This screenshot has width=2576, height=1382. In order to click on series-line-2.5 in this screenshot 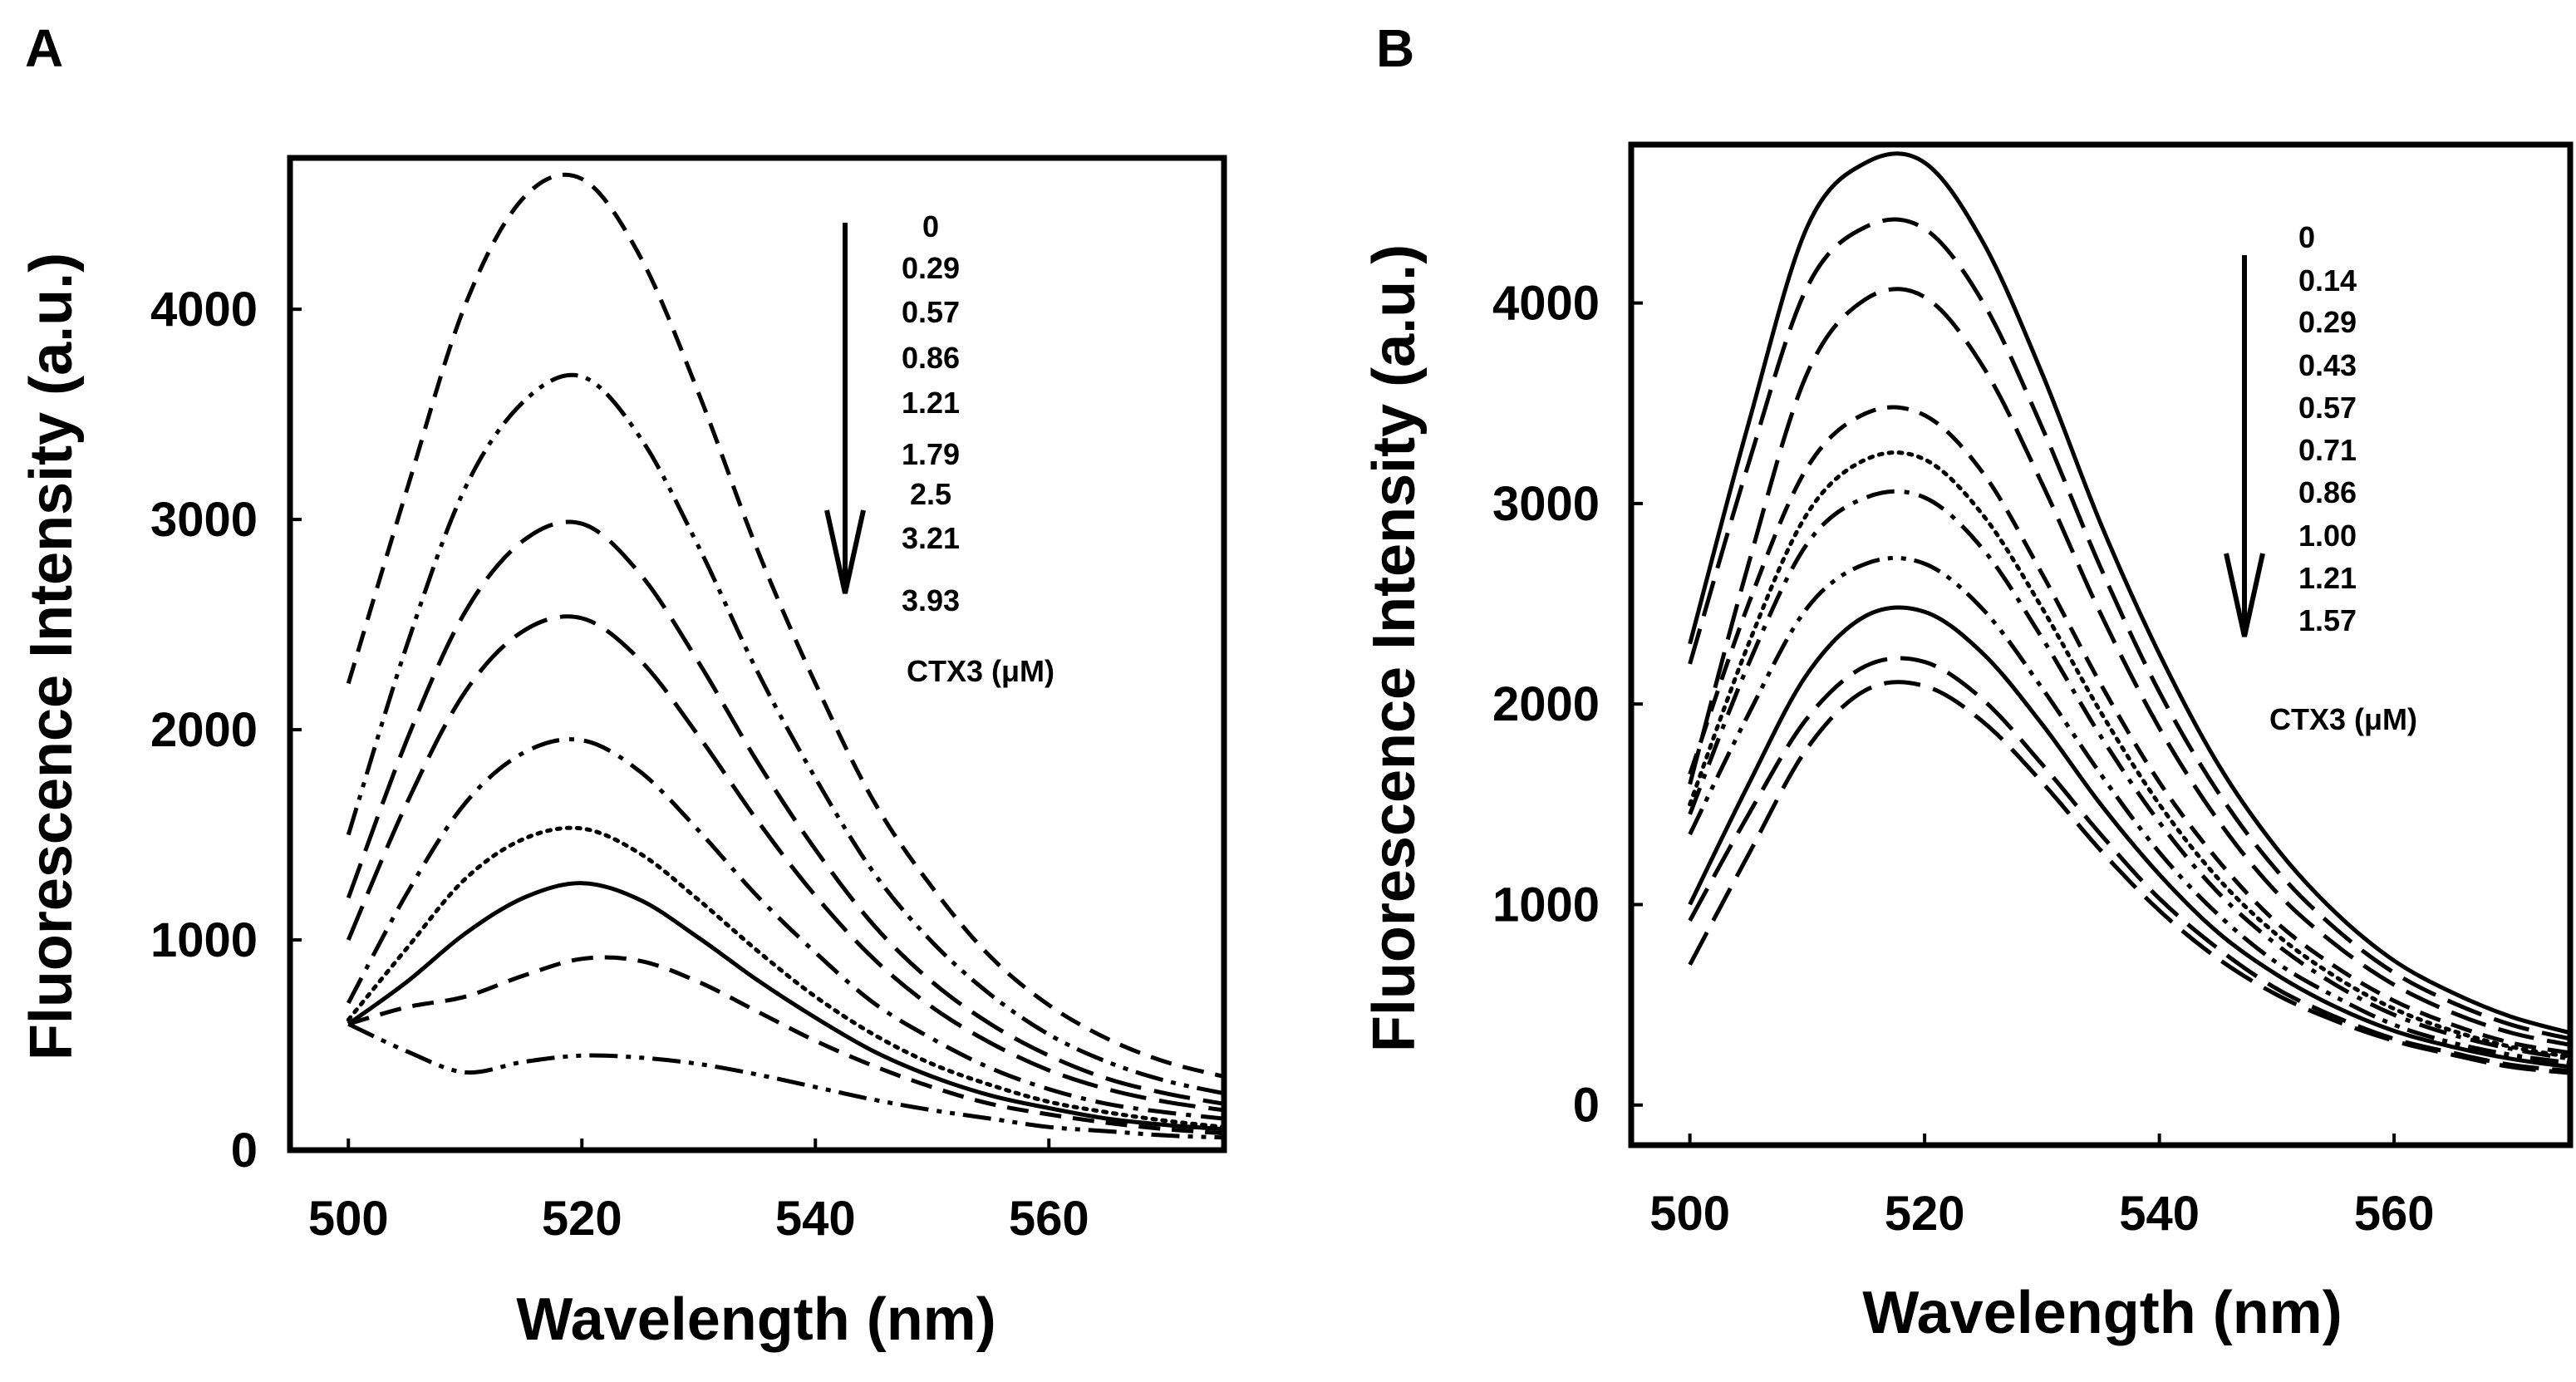, I will do `click(785, 1006)`.